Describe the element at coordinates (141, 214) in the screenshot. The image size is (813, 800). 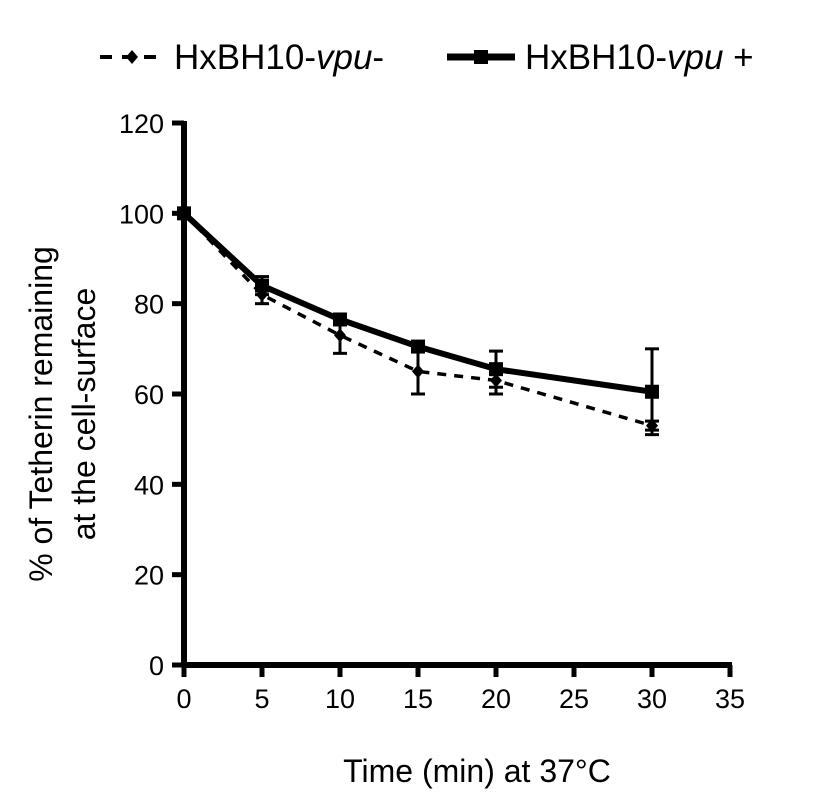
I see `y-tick-label: 100` at that location.